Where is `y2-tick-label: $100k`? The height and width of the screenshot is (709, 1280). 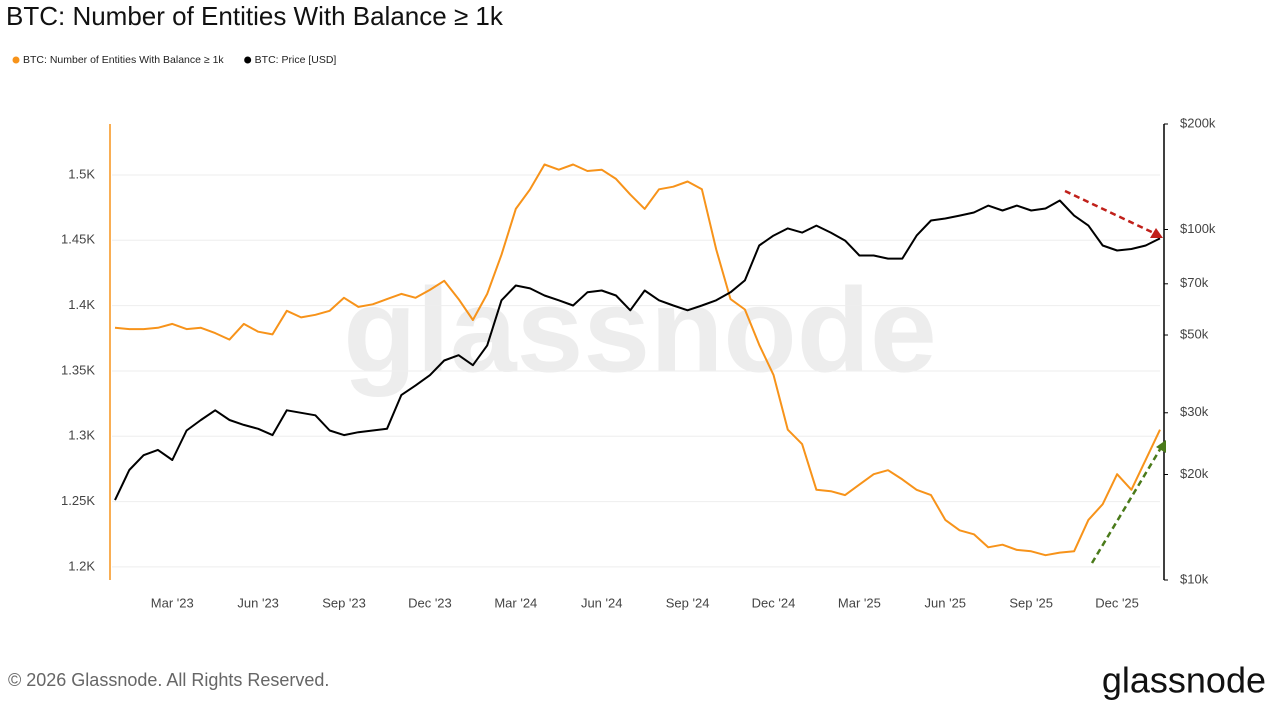 y2-tick-label: $100k is located at coordinates (1198, 228).